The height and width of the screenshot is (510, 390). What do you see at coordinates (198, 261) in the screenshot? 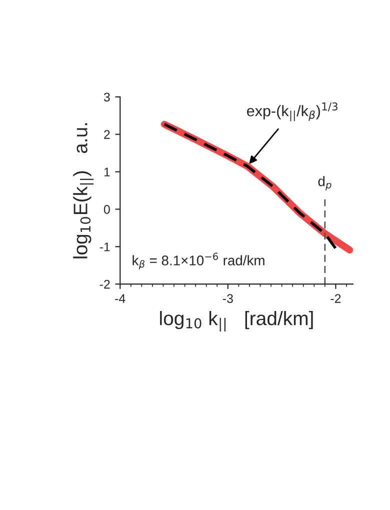
I see `annotation: k$_{β}$ = 8.1×10$^{−6}$ rad/km` at bounding box center [198, 261].